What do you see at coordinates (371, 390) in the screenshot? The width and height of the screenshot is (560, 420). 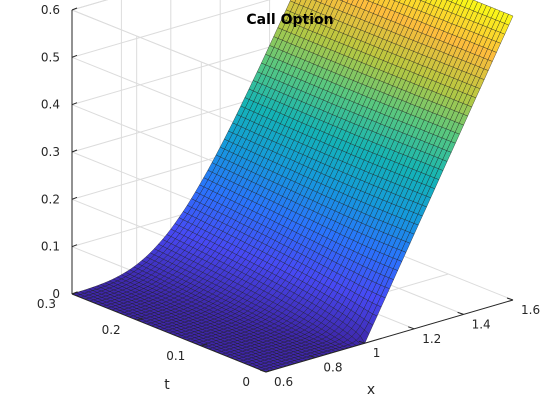 I see `x-axis-label: x` at bounding box center [371, 390].